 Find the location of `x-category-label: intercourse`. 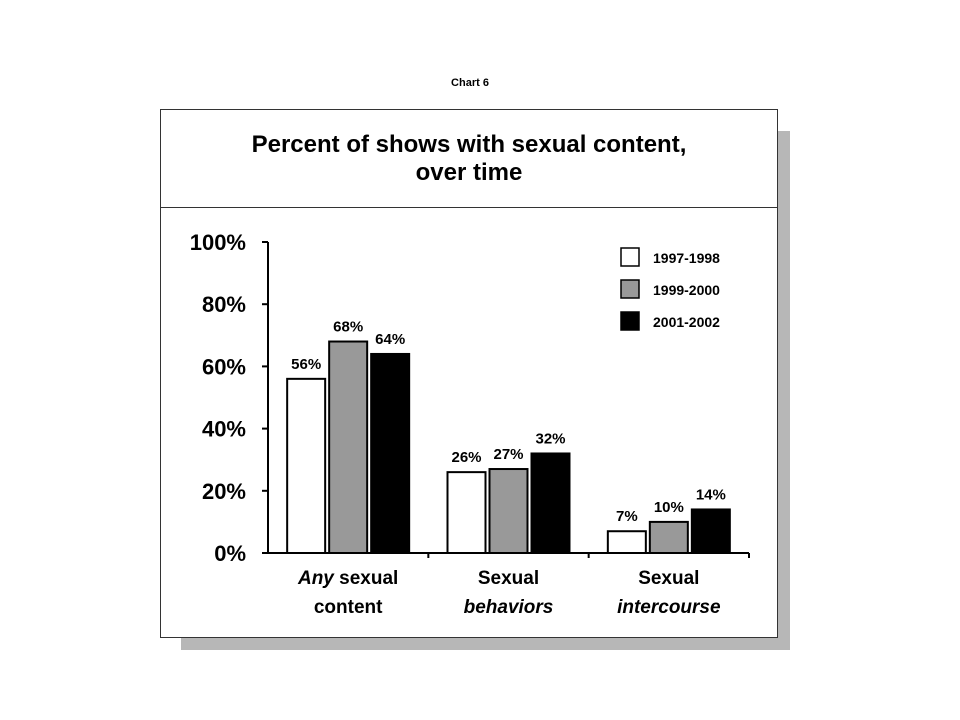

x-category-label: intercourse is located at coordinates (669, 607).